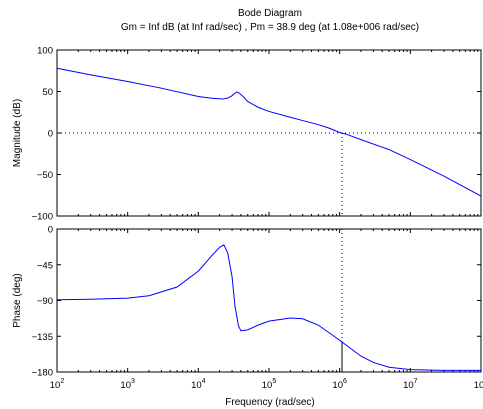 The width and height of the screenshot is (483, 409). I want to click on x-tick-label: 10³, so click(127, 384).